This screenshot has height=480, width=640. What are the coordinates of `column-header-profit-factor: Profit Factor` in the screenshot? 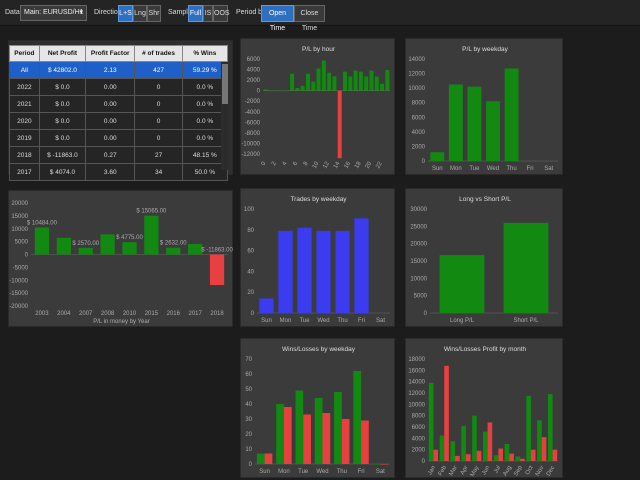 It's located at (110, 53).